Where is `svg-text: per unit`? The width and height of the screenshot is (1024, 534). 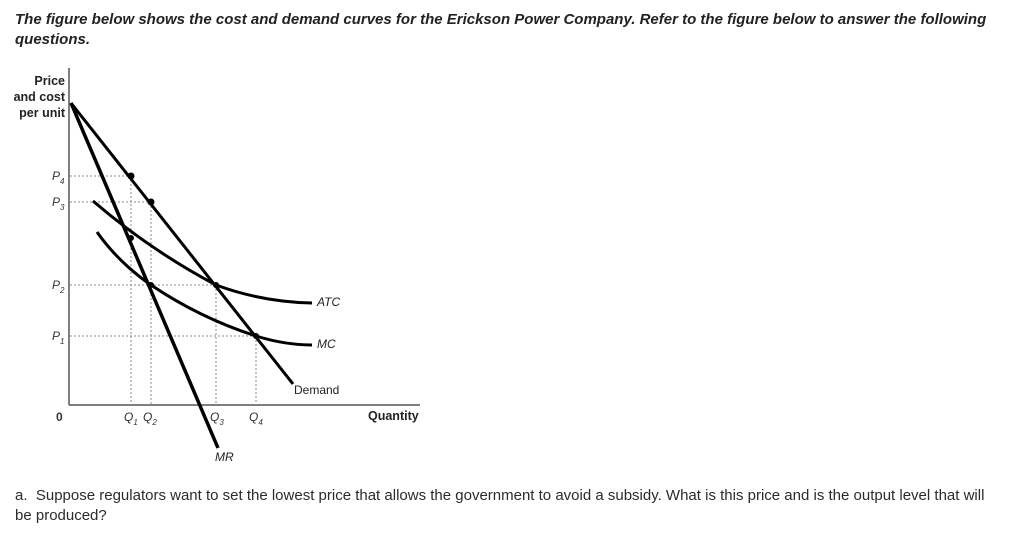
svg-text: per unit is located at coordinates (42, 113).